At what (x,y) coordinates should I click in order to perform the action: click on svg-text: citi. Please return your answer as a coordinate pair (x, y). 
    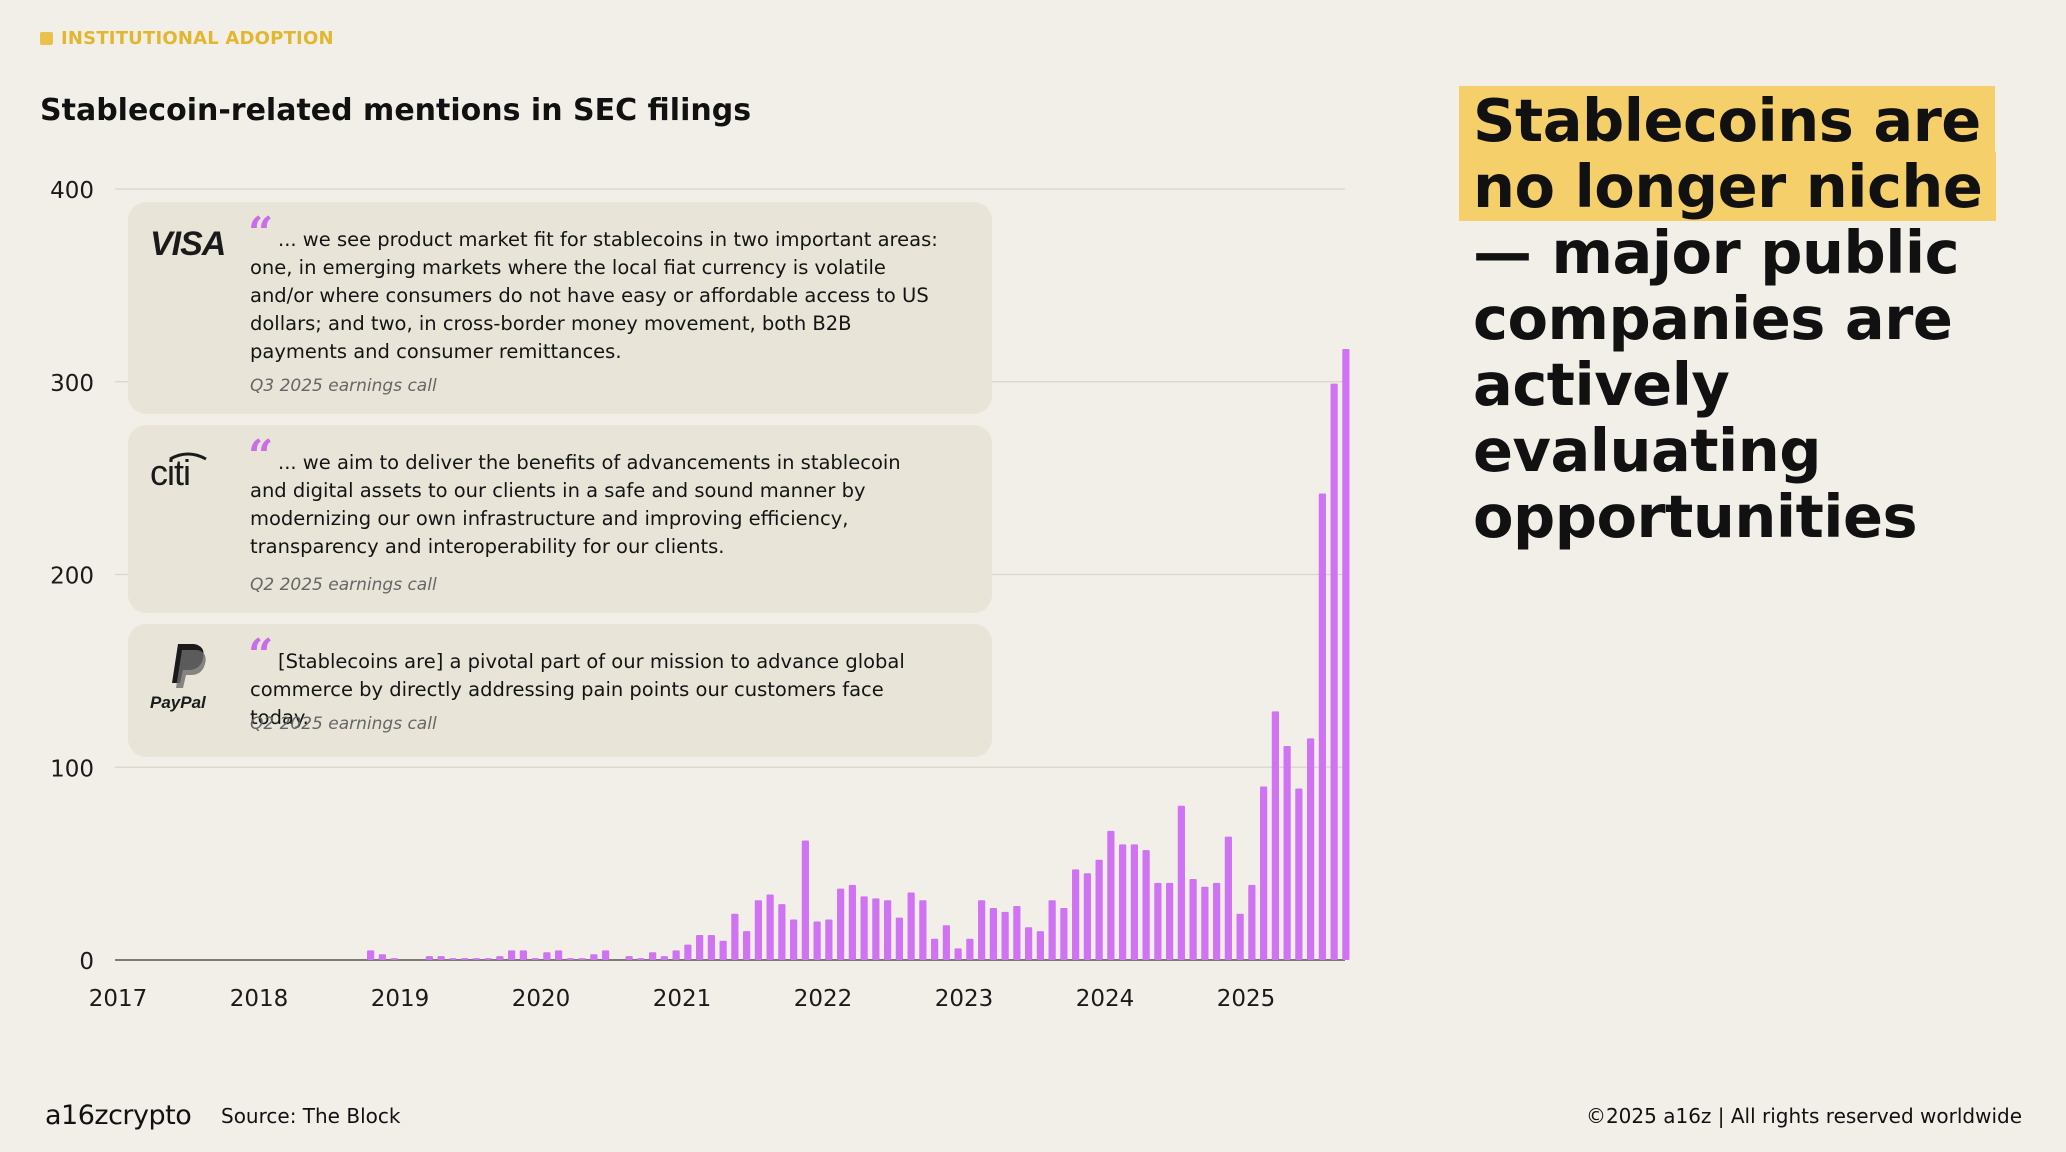
    Looking at the image, I should click on (170, 472).